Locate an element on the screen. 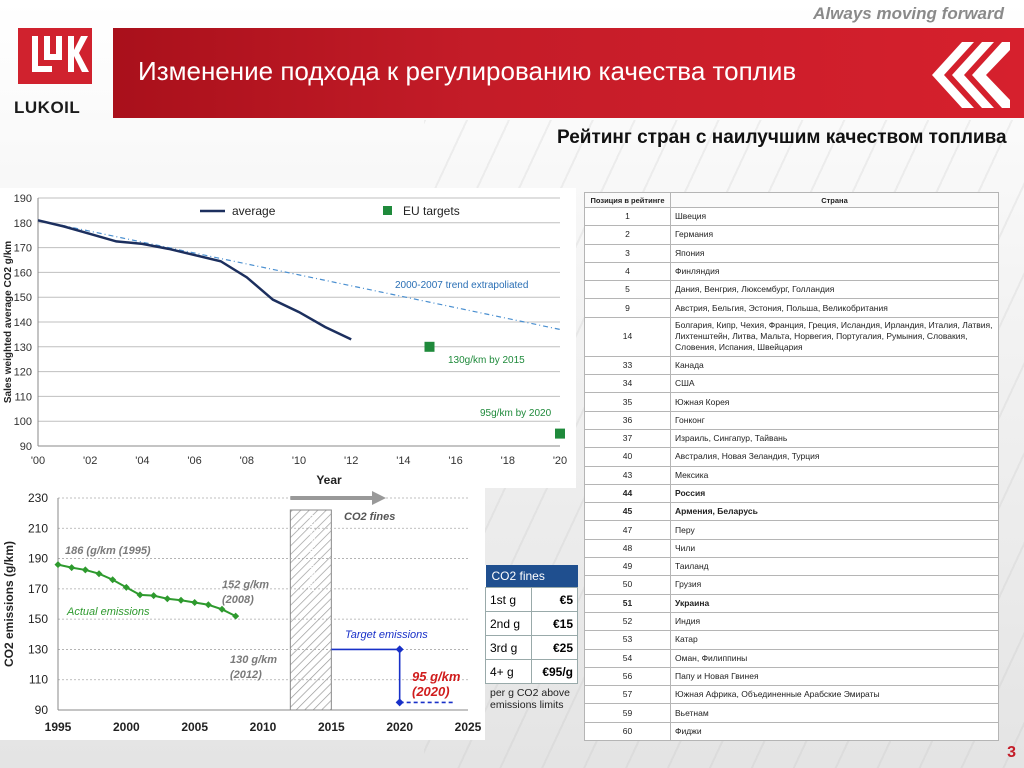  rank-position: 49 is located at coordinates (627, 567).